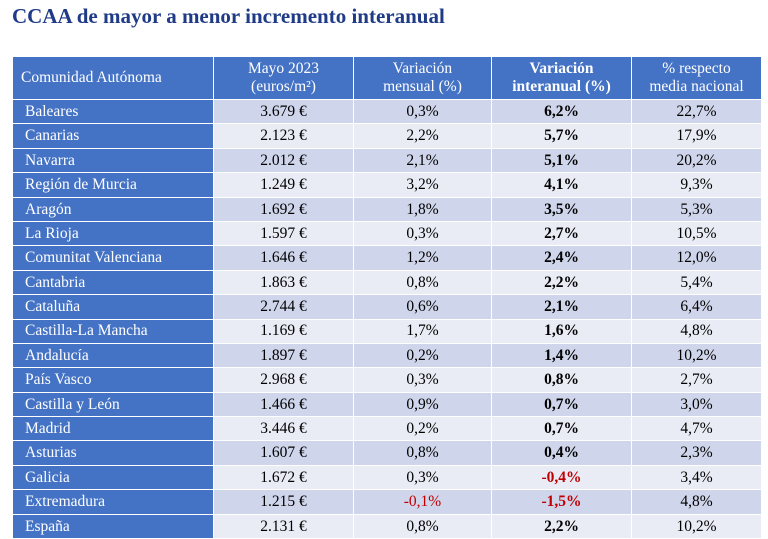  Describe the element at coordinates (113, 136) in the screenshot. I see `cell-region: Canarias` at that location.